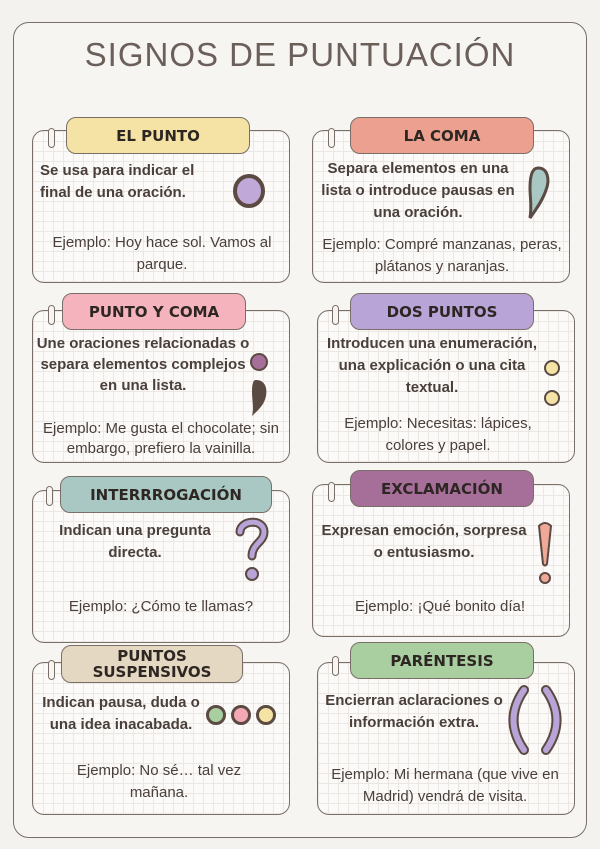 This screenshot has height=849, width=600. What do you see at coordinates (259, 384) in the screenshot?
I see `semicolon-icon` at bounding box center [259, 384].